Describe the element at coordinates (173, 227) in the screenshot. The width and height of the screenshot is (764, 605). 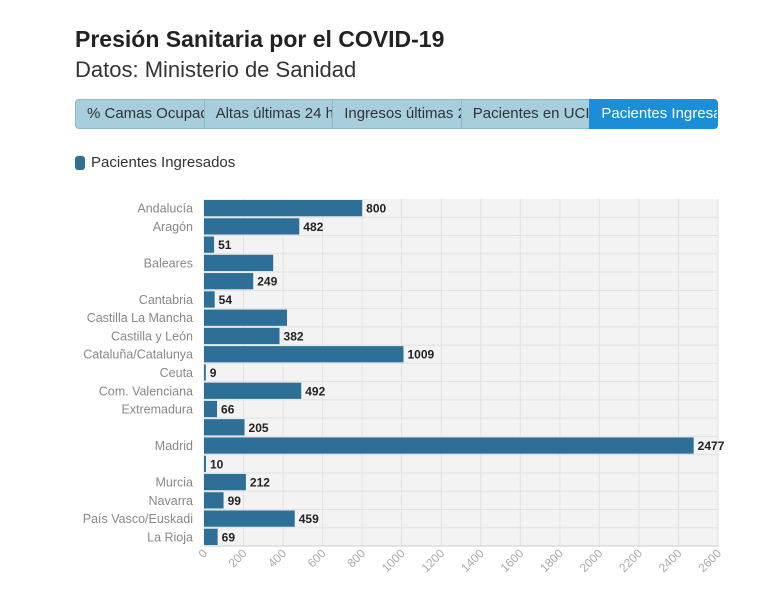
I see `category-label: Aragón` at that location.